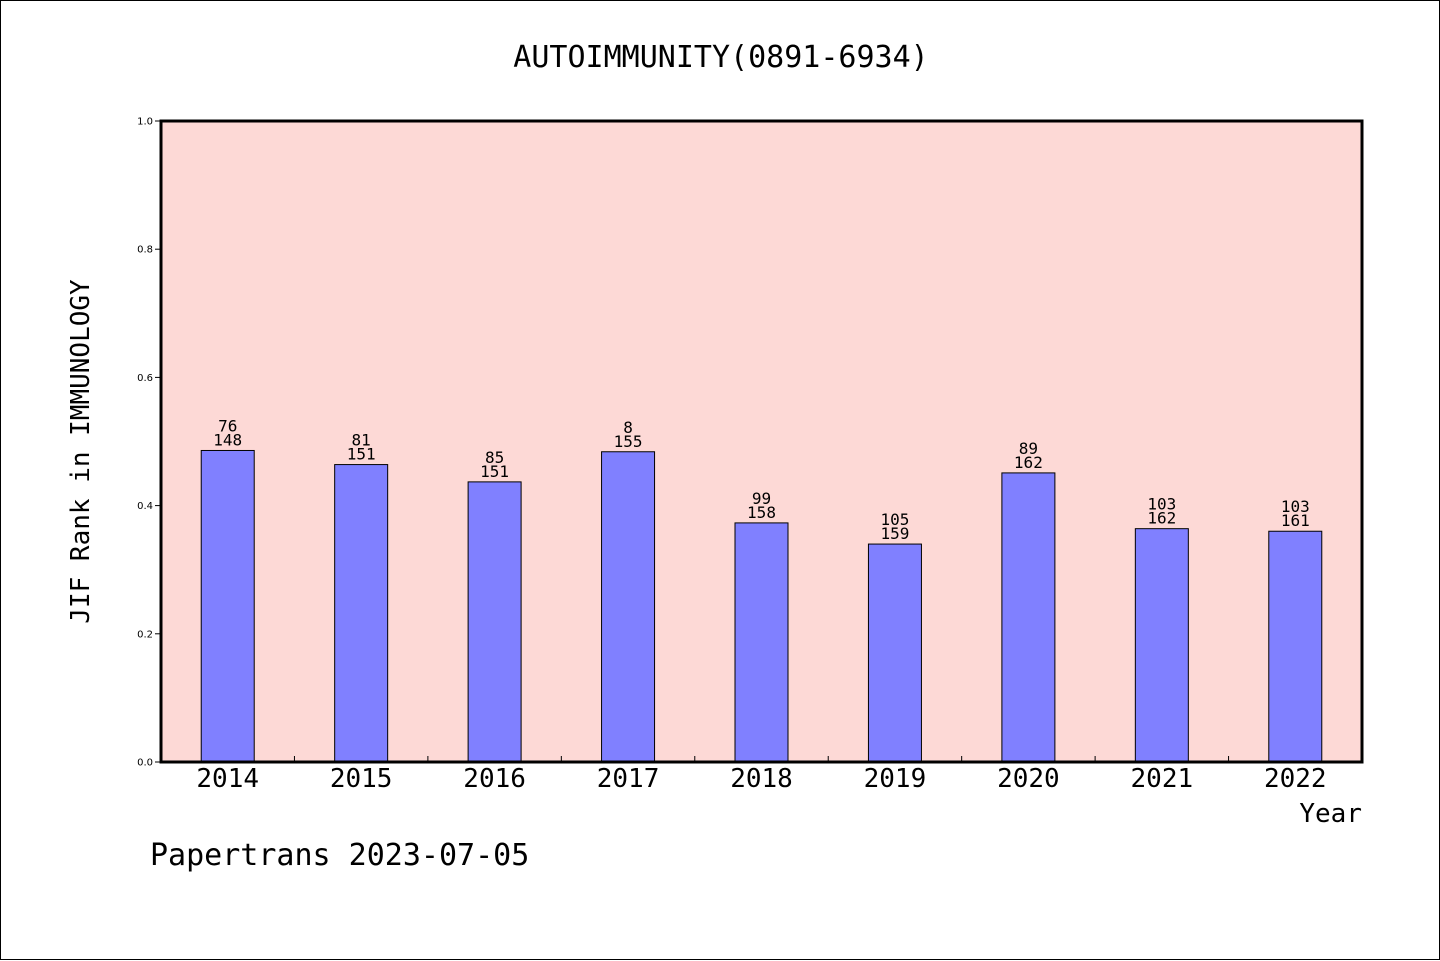 This screenshot has width=1440, height=961. Describe the element at coordinates (227, 779) in the screenshot. I see `x-tick-label: 2014` at that location.